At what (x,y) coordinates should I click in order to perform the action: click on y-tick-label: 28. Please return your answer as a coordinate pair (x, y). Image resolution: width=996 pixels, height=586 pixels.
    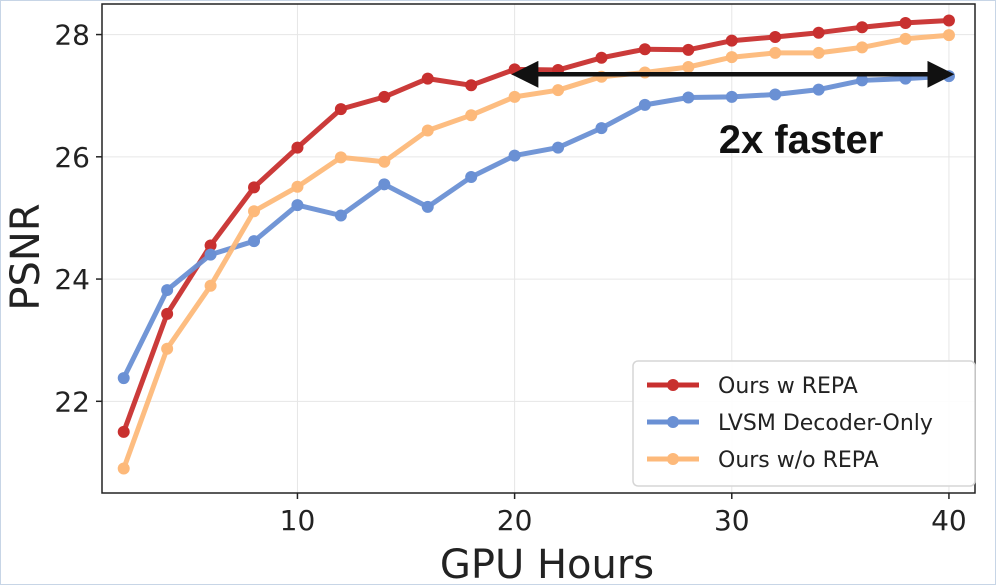
    Looking at the image, I should click on (72, 35).